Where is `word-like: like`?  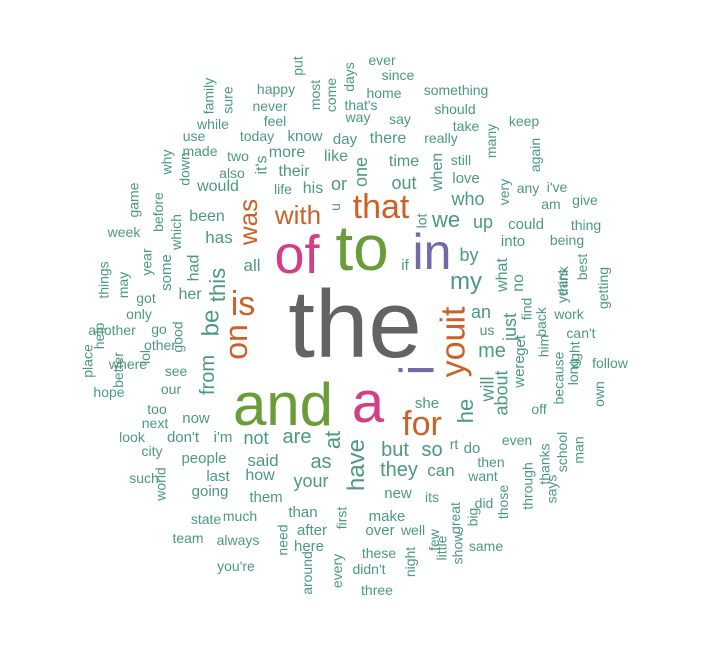 word-like: like is located at coordinates (335, 156).